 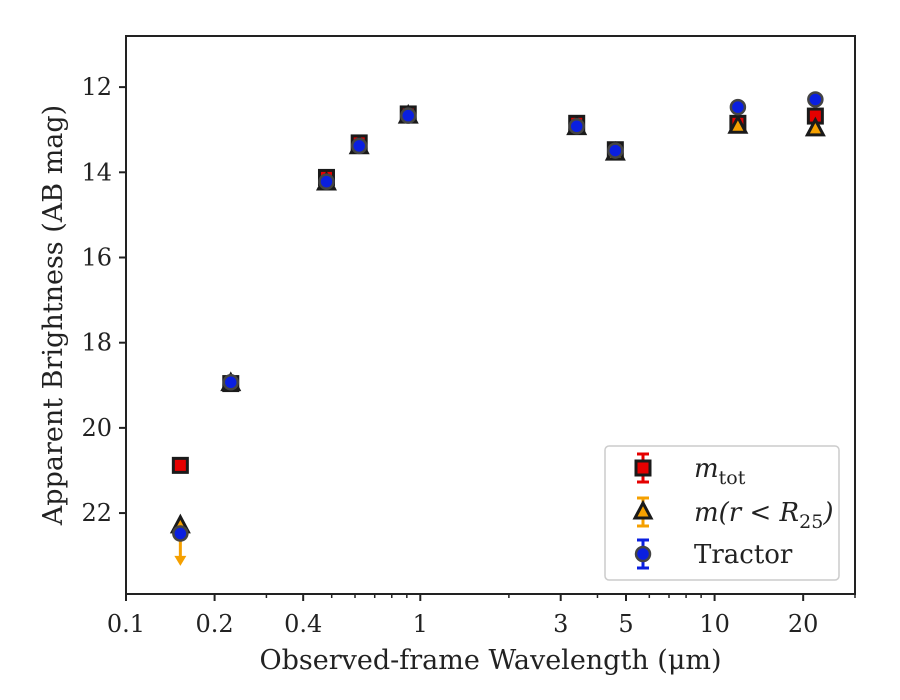 I want to click on legend-entry-label: Tractor, so click(x=743, y=555).